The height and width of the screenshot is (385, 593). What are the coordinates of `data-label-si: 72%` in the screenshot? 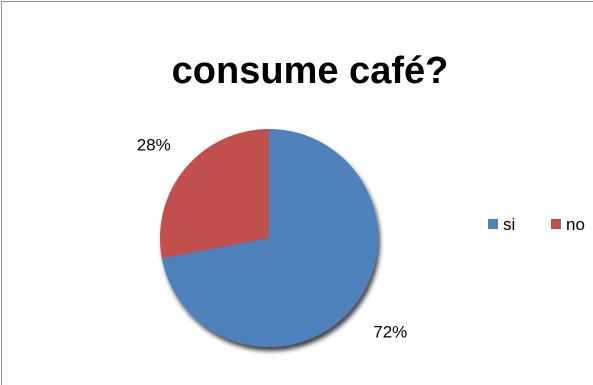 It's located at (390, 332).